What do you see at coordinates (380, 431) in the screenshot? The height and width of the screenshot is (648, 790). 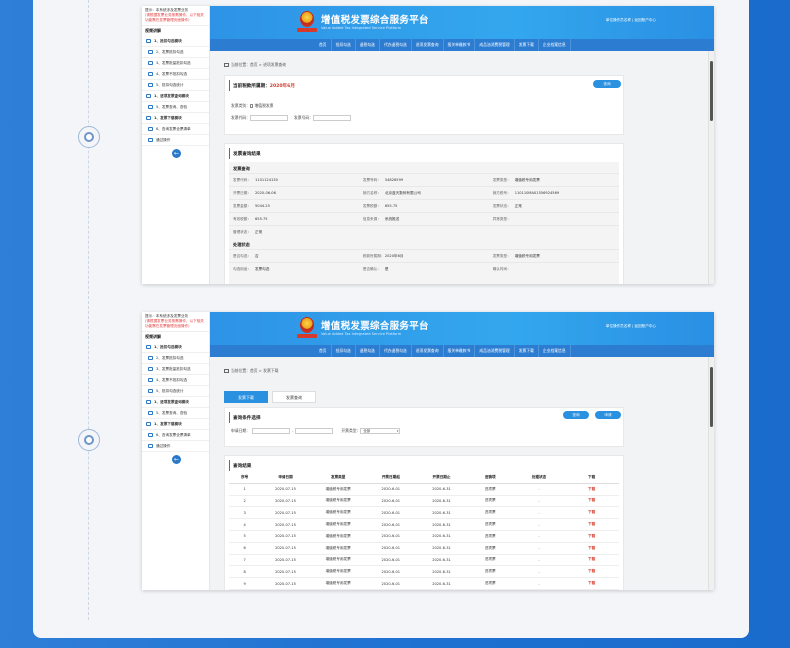 I see `type-select: 全部 ▾` at bounding box center [380, 431].